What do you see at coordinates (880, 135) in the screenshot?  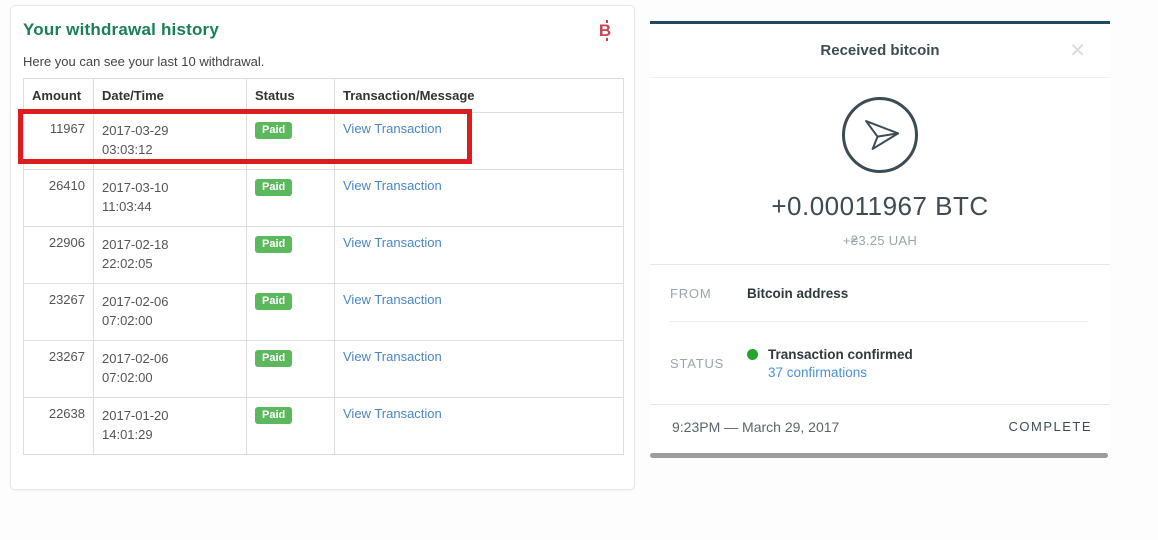 I see `paper-plane-icon` at bounding box center [880, 135].